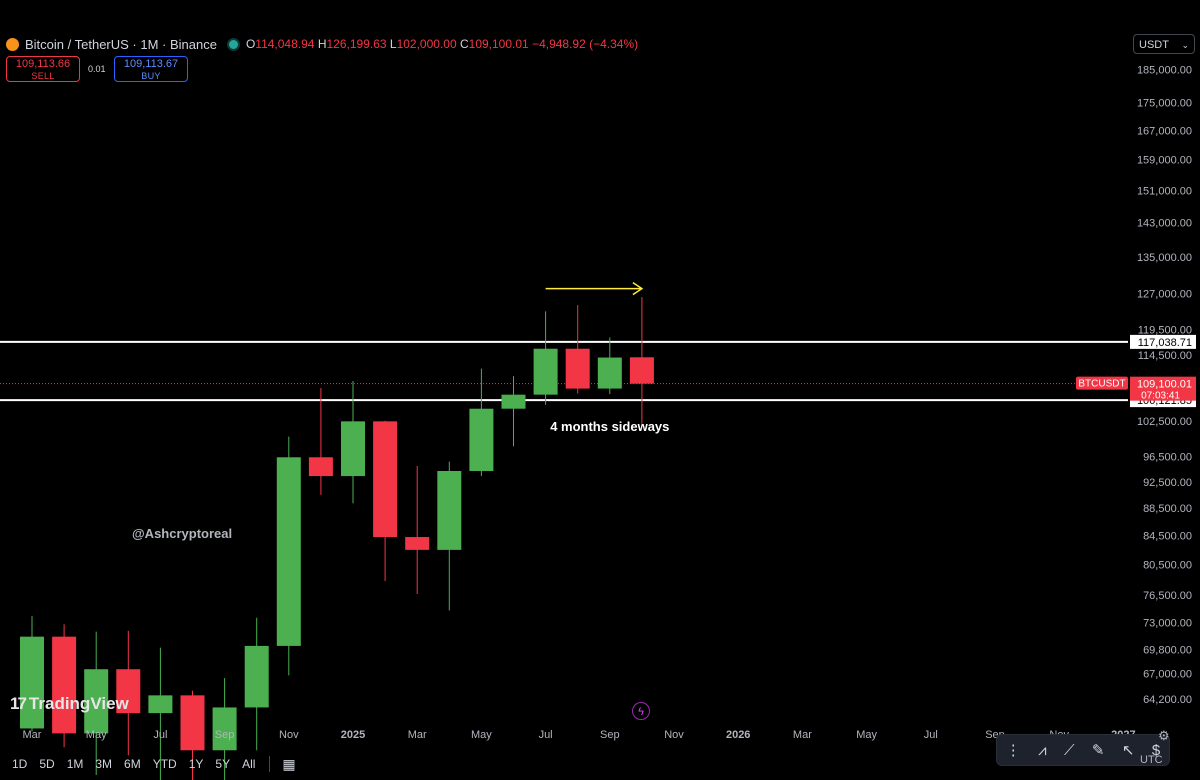 This screenshot has width=1200, height=780. I want to click on last-price-label: 109,100.01, so click(1164, 385).